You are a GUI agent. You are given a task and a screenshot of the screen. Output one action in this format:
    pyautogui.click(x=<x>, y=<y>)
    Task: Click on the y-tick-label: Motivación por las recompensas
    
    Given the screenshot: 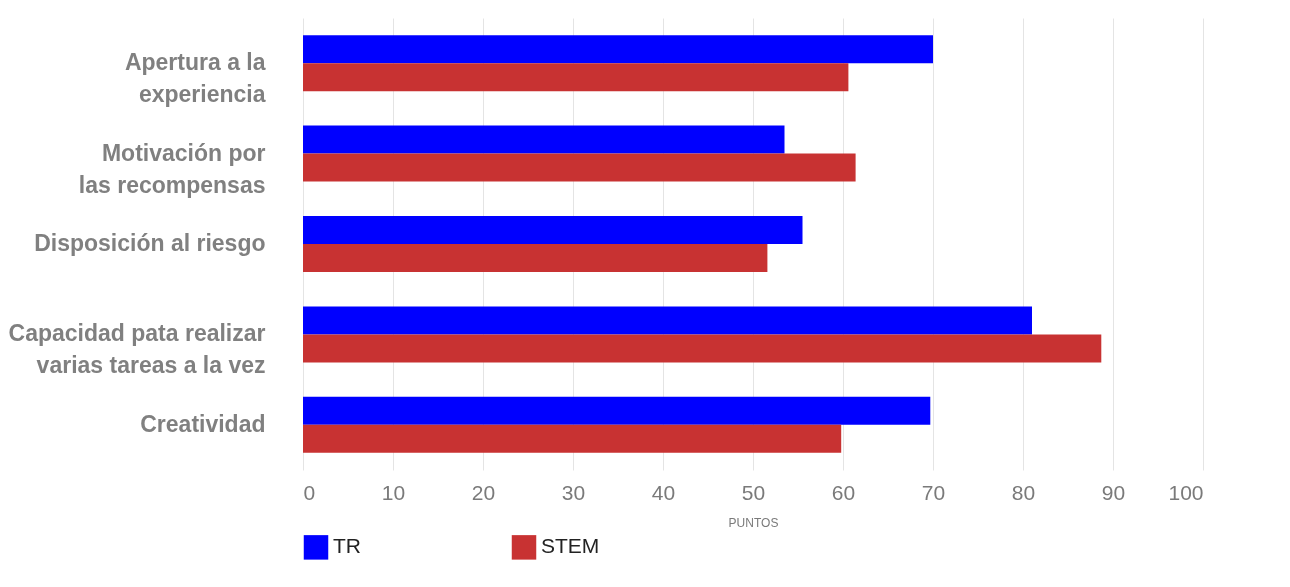 What is the action you would take?
    pyautogui.click(x=172, y=168)
    